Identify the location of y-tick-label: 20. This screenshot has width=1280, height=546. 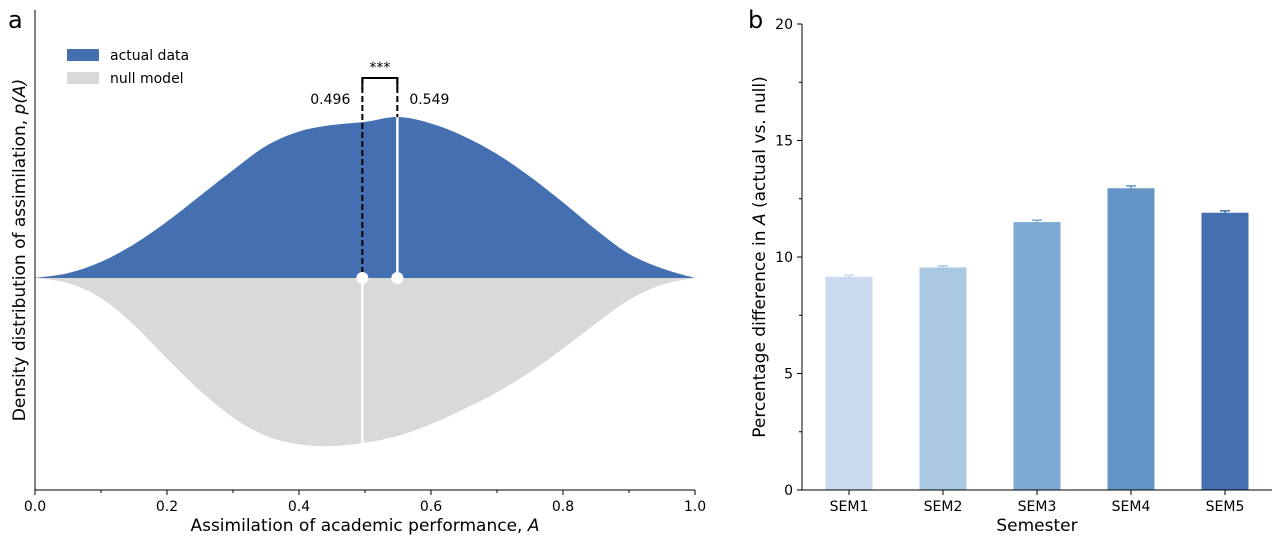
(784, 25).